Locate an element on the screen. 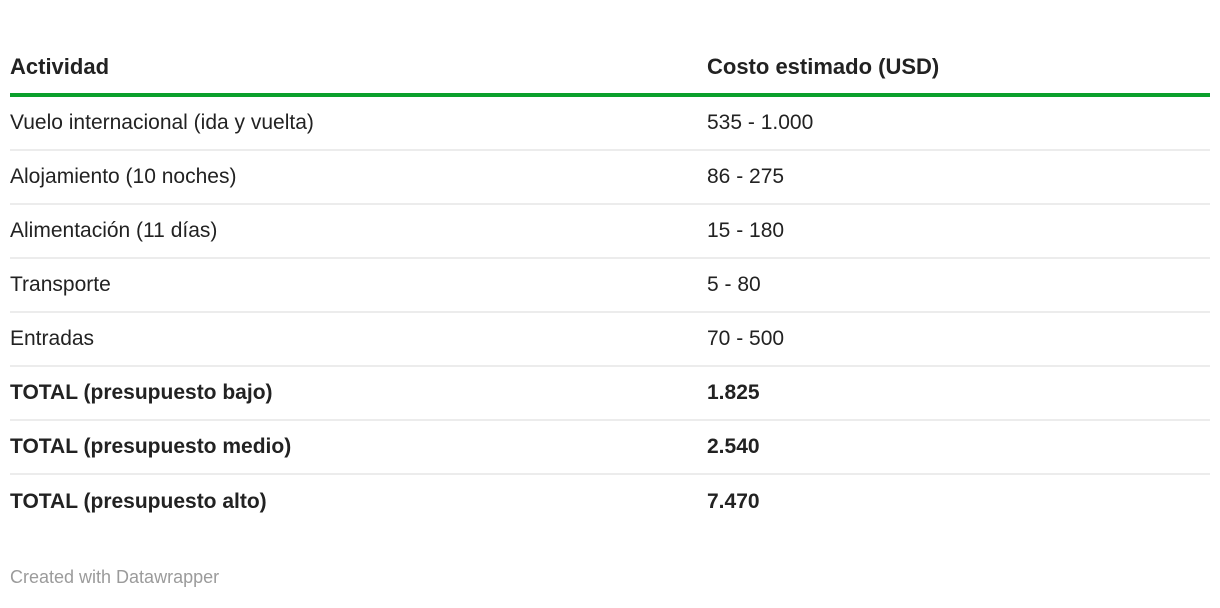 This screenshot has height=608, width=1220. column-header-costo: Costo estimado (USD) is located at coordinates (823, 66).